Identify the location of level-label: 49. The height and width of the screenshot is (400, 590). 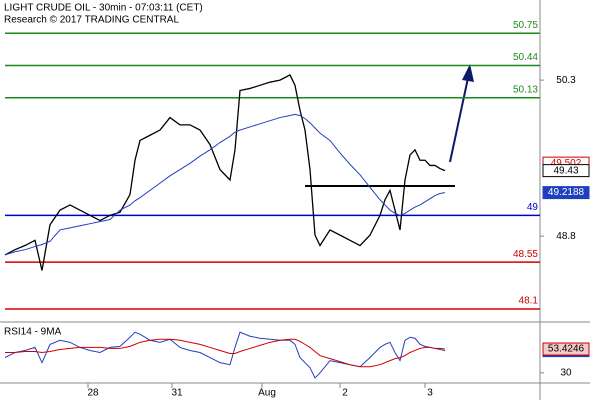
(533, 207).